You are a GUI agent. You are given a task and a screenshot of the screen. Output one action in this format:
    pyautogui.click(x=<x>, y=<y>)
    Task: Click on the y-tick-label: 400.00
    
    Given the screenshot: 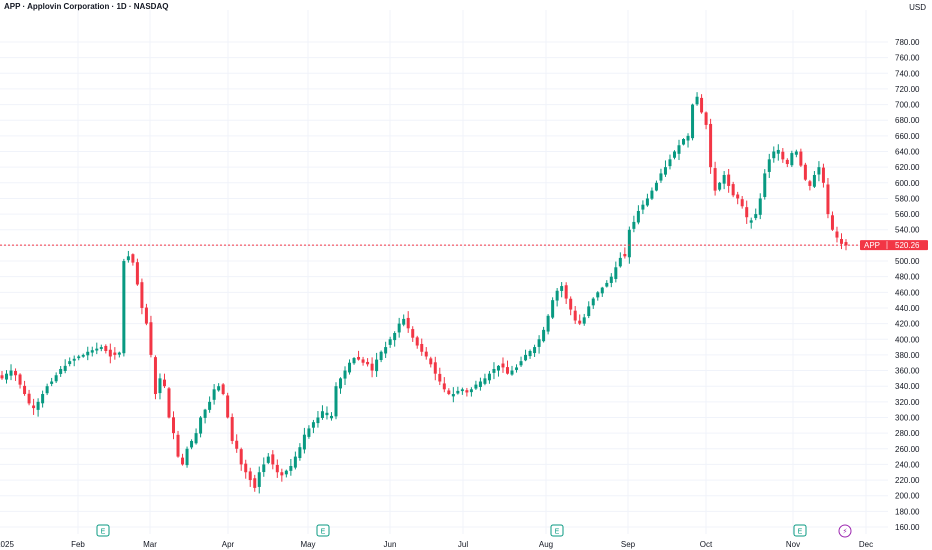 What is the action you would take?
    pyautogui.click(x=907, y=339)
    